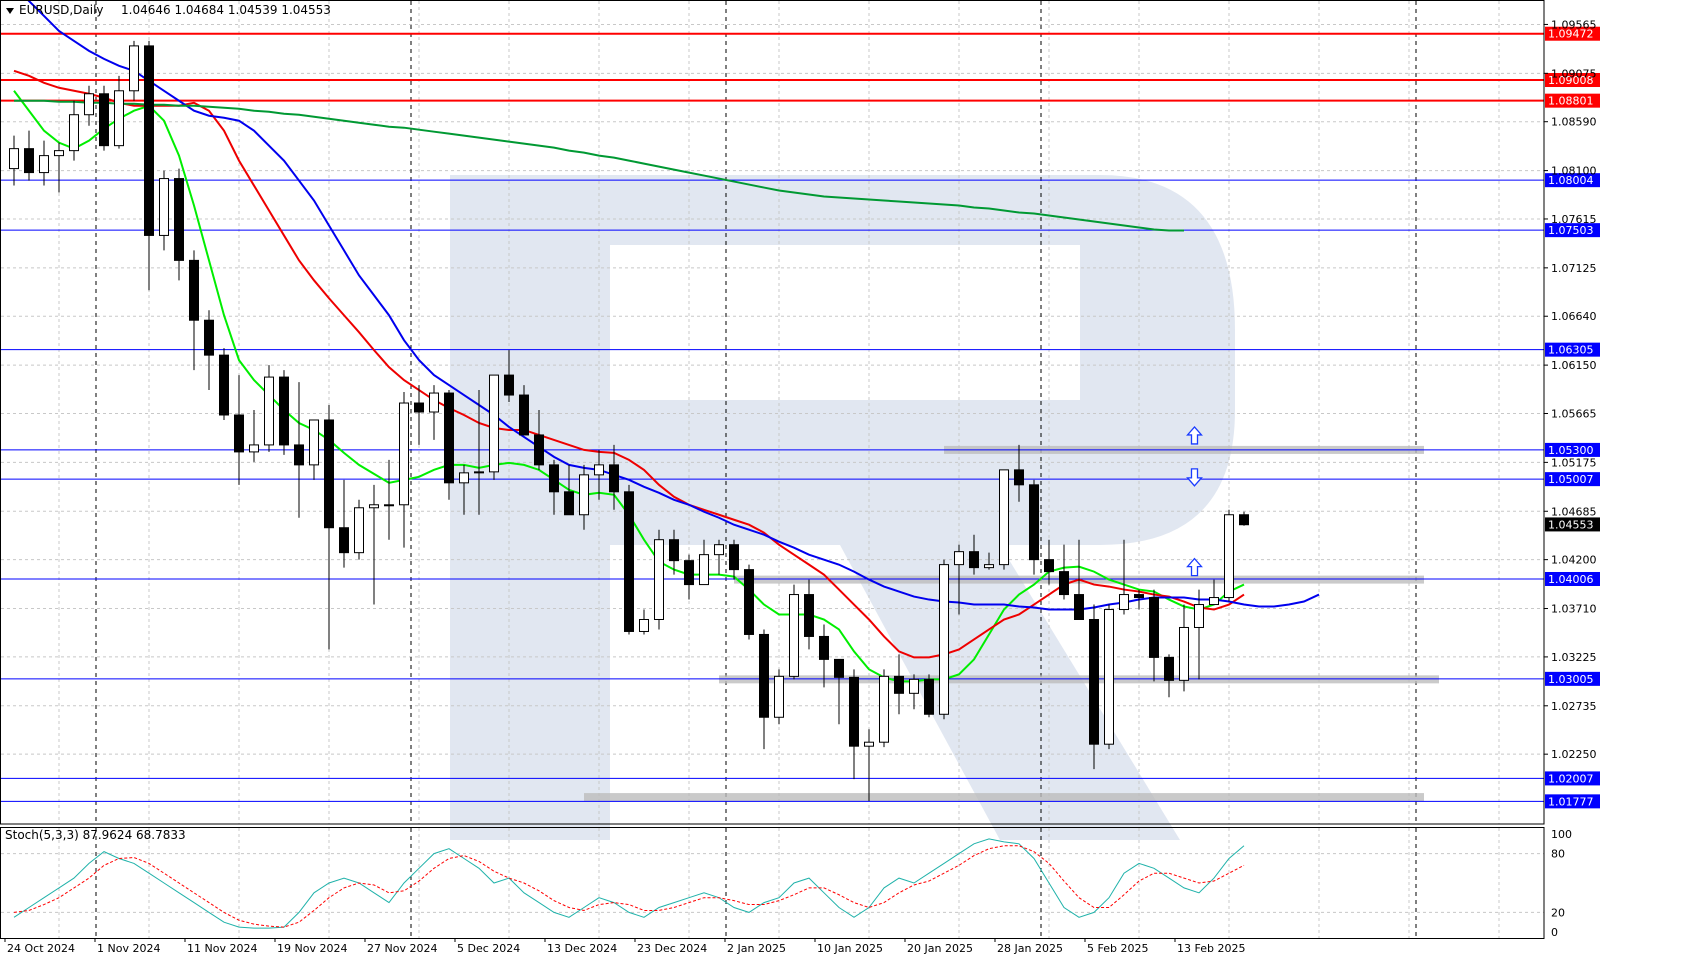  What do you see at coordinates (1117, 948) in the screenshot?
I see `time-tick-label: 5 Feb 2025` at bounding box center [1117, 948].